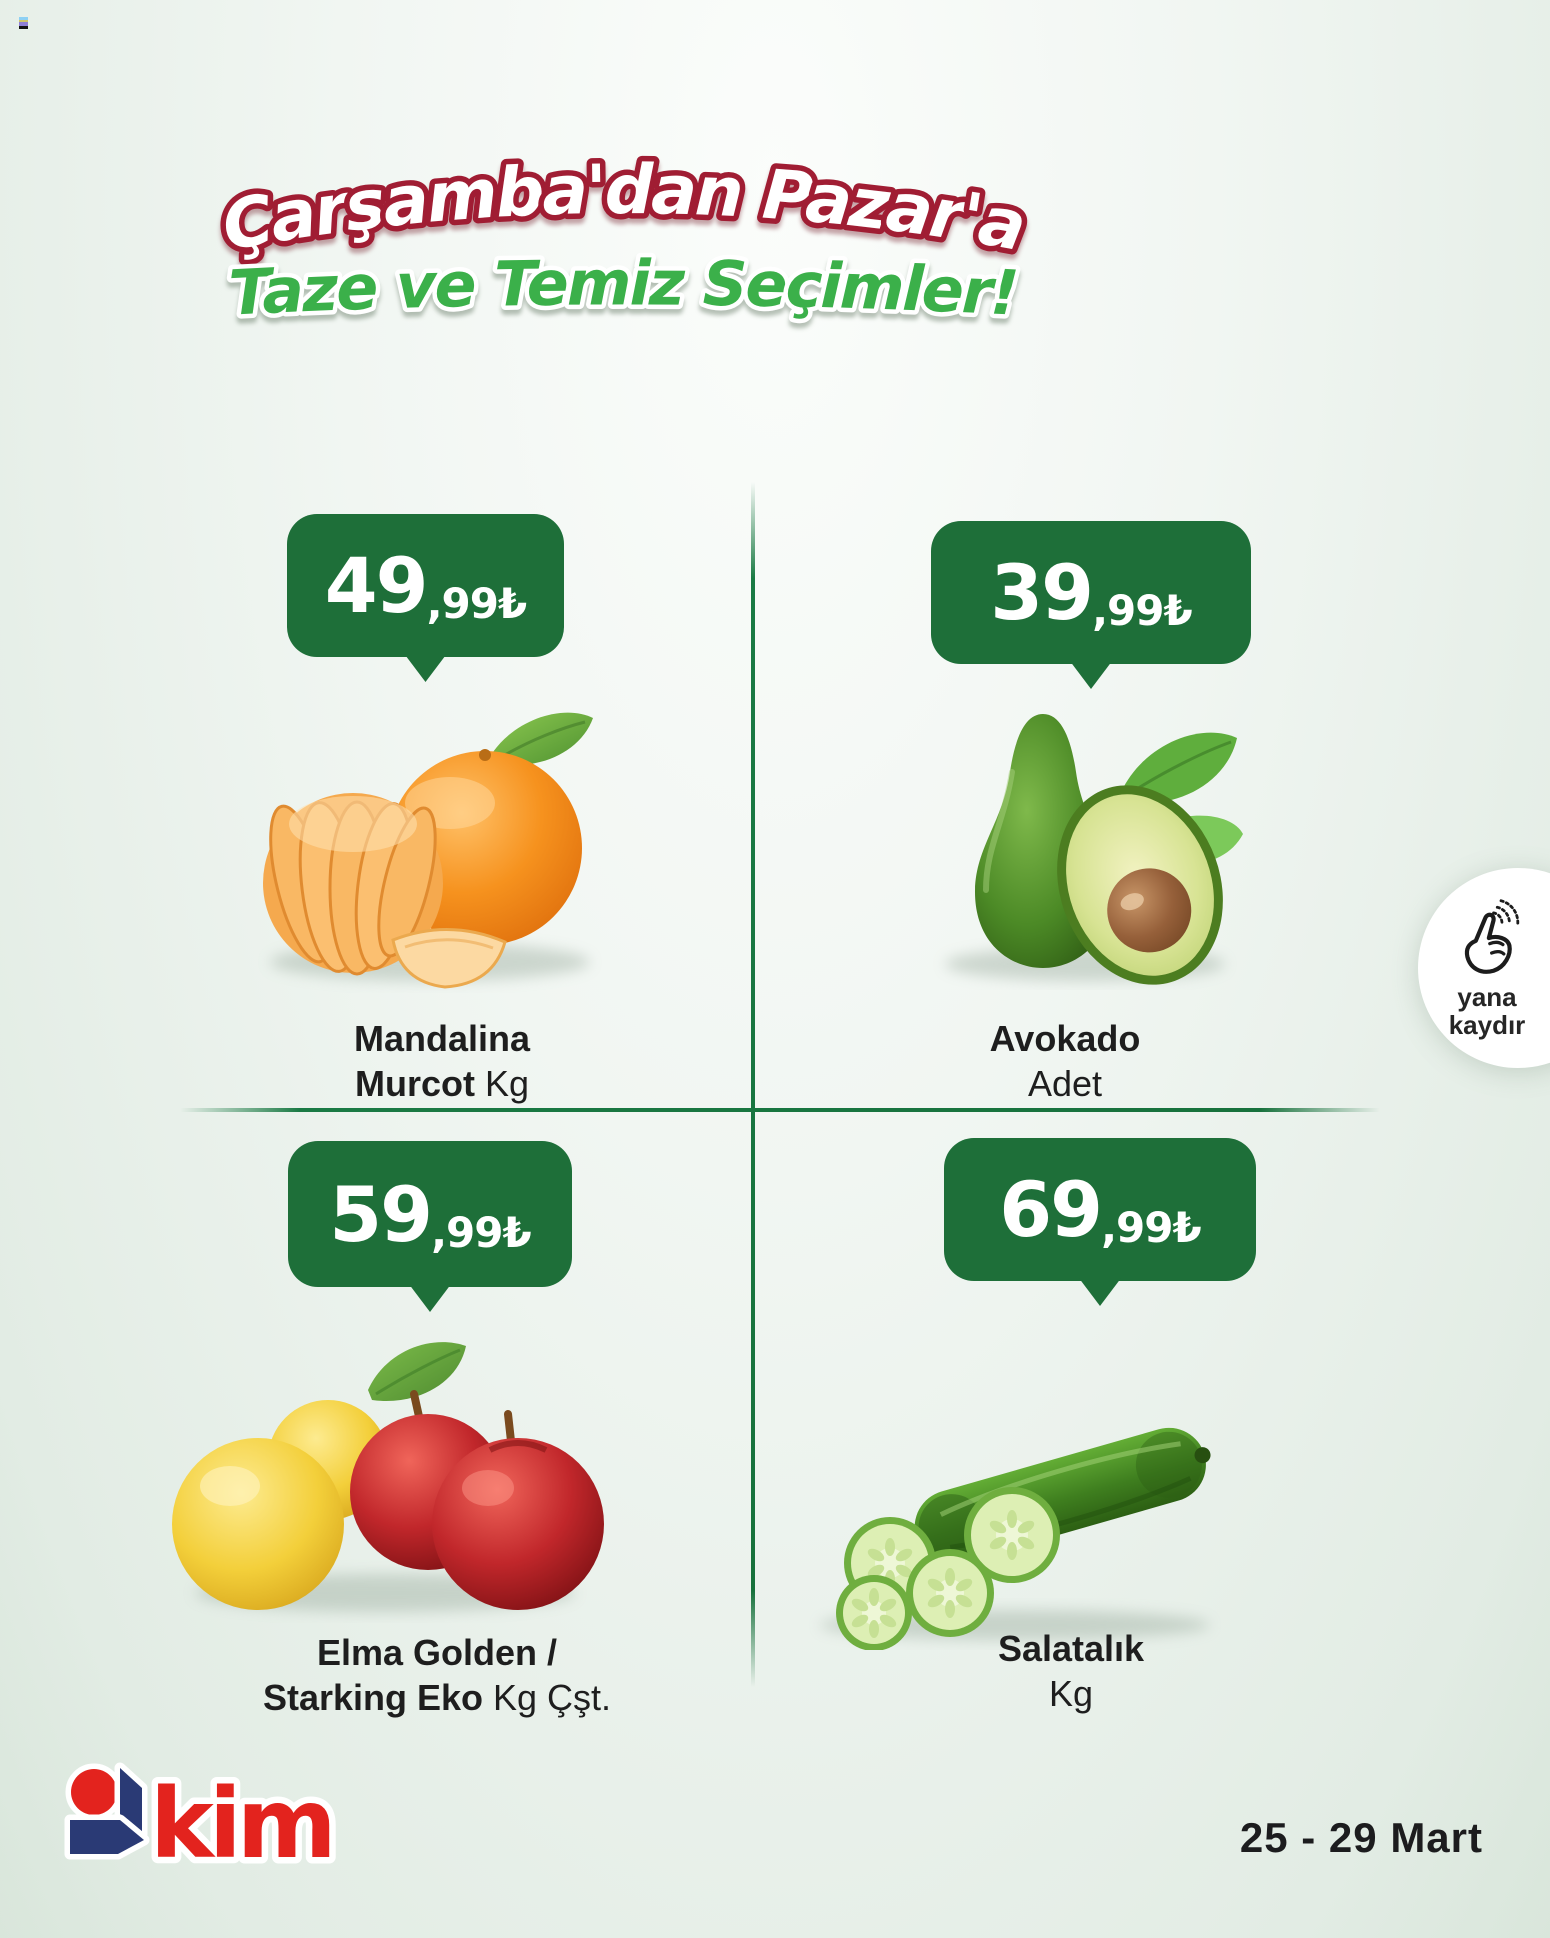 This screenshot has width=1550, height=1938. What do you see at coordinates (753, 1084) in the screenshot?
I see `grid-divider-vertical` at bounding box center [753, 1084].